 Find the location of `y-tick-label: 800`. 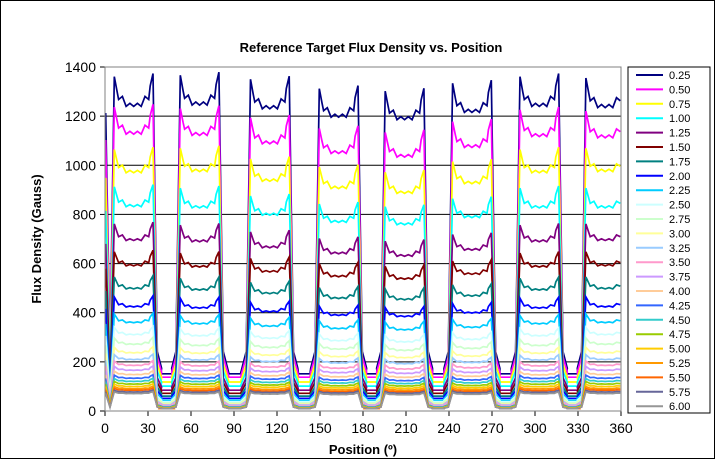

y-tick-label: 800 is located at coordinates (85, 214).